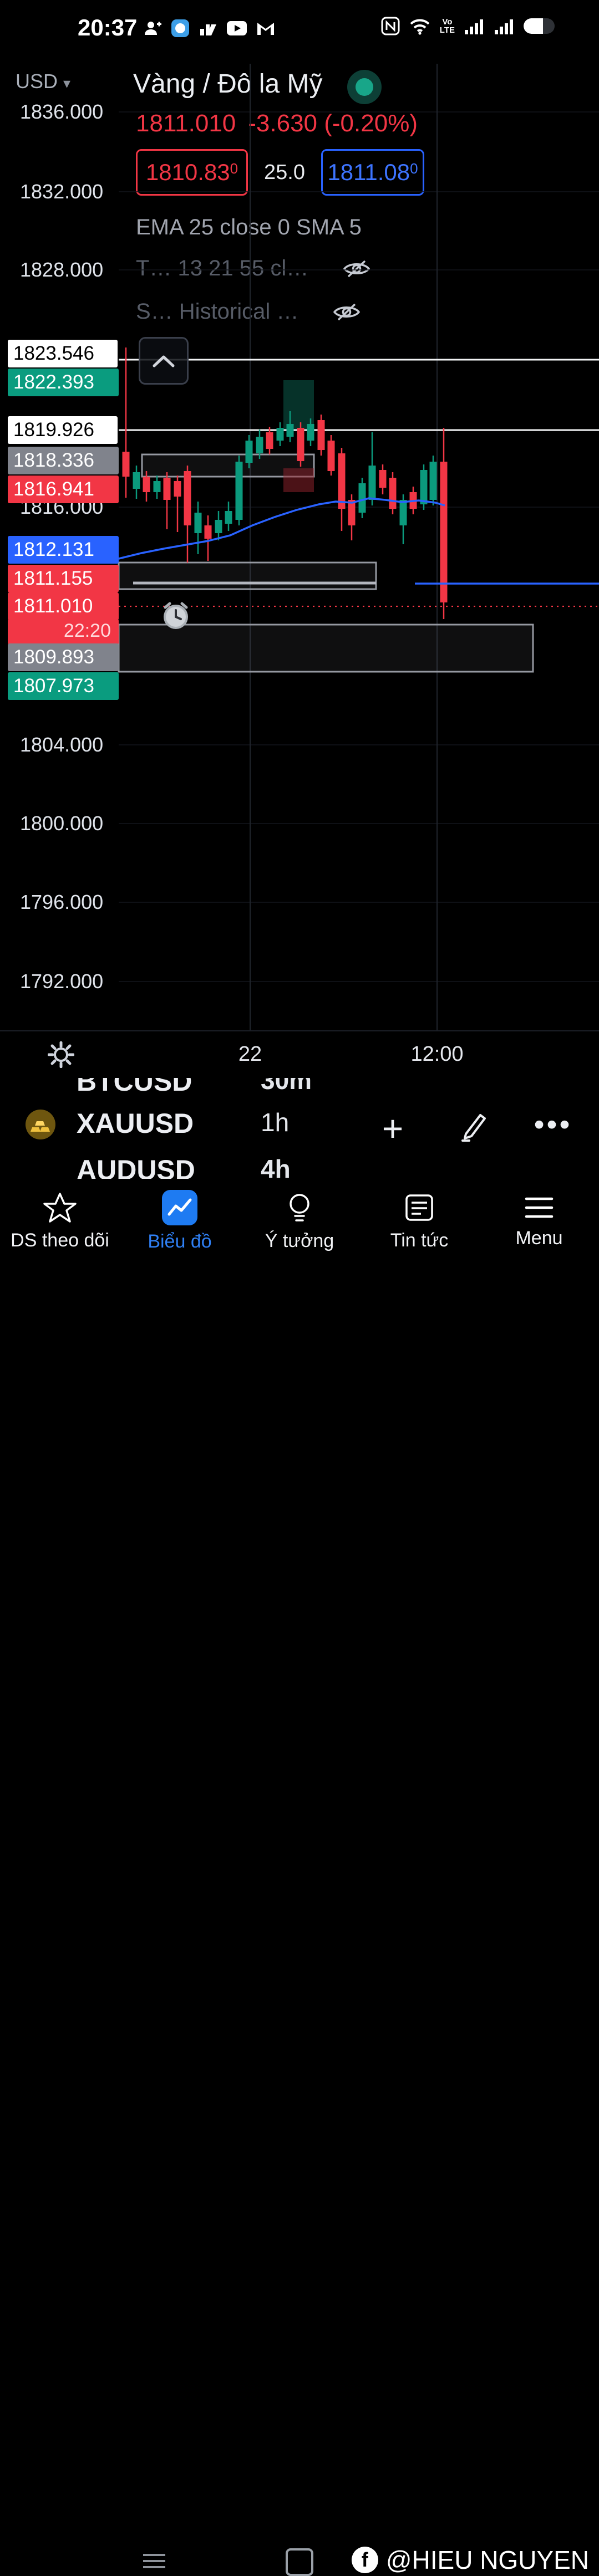 The height and width of the screenshot is (2576, 599). I want to click on y-axis-label: 1832.000, so click(62, 191).